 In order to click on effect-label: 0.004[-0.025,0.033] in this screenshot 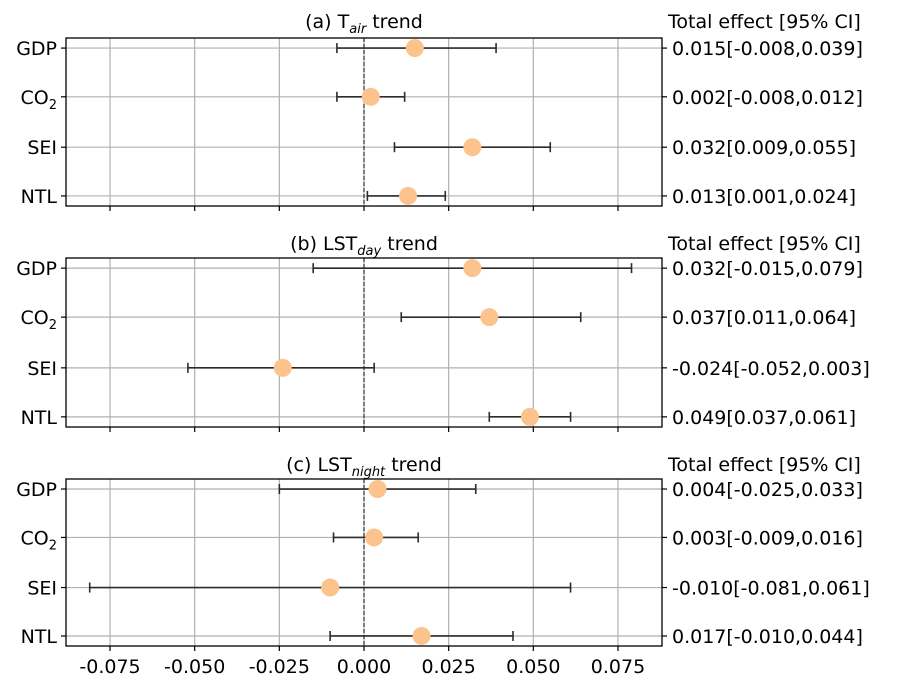, I will do `click(767, 490)`.